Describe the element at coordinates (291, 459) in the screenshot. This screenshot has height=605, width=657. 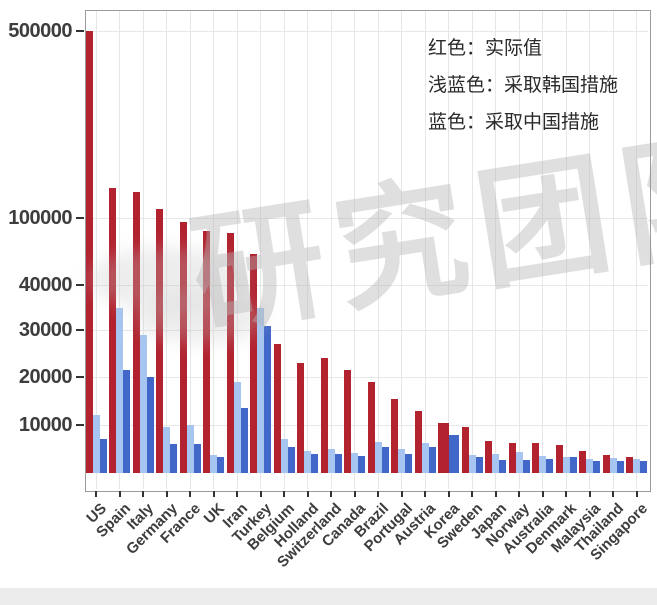
I see `bar-china-Belgium` at that location.